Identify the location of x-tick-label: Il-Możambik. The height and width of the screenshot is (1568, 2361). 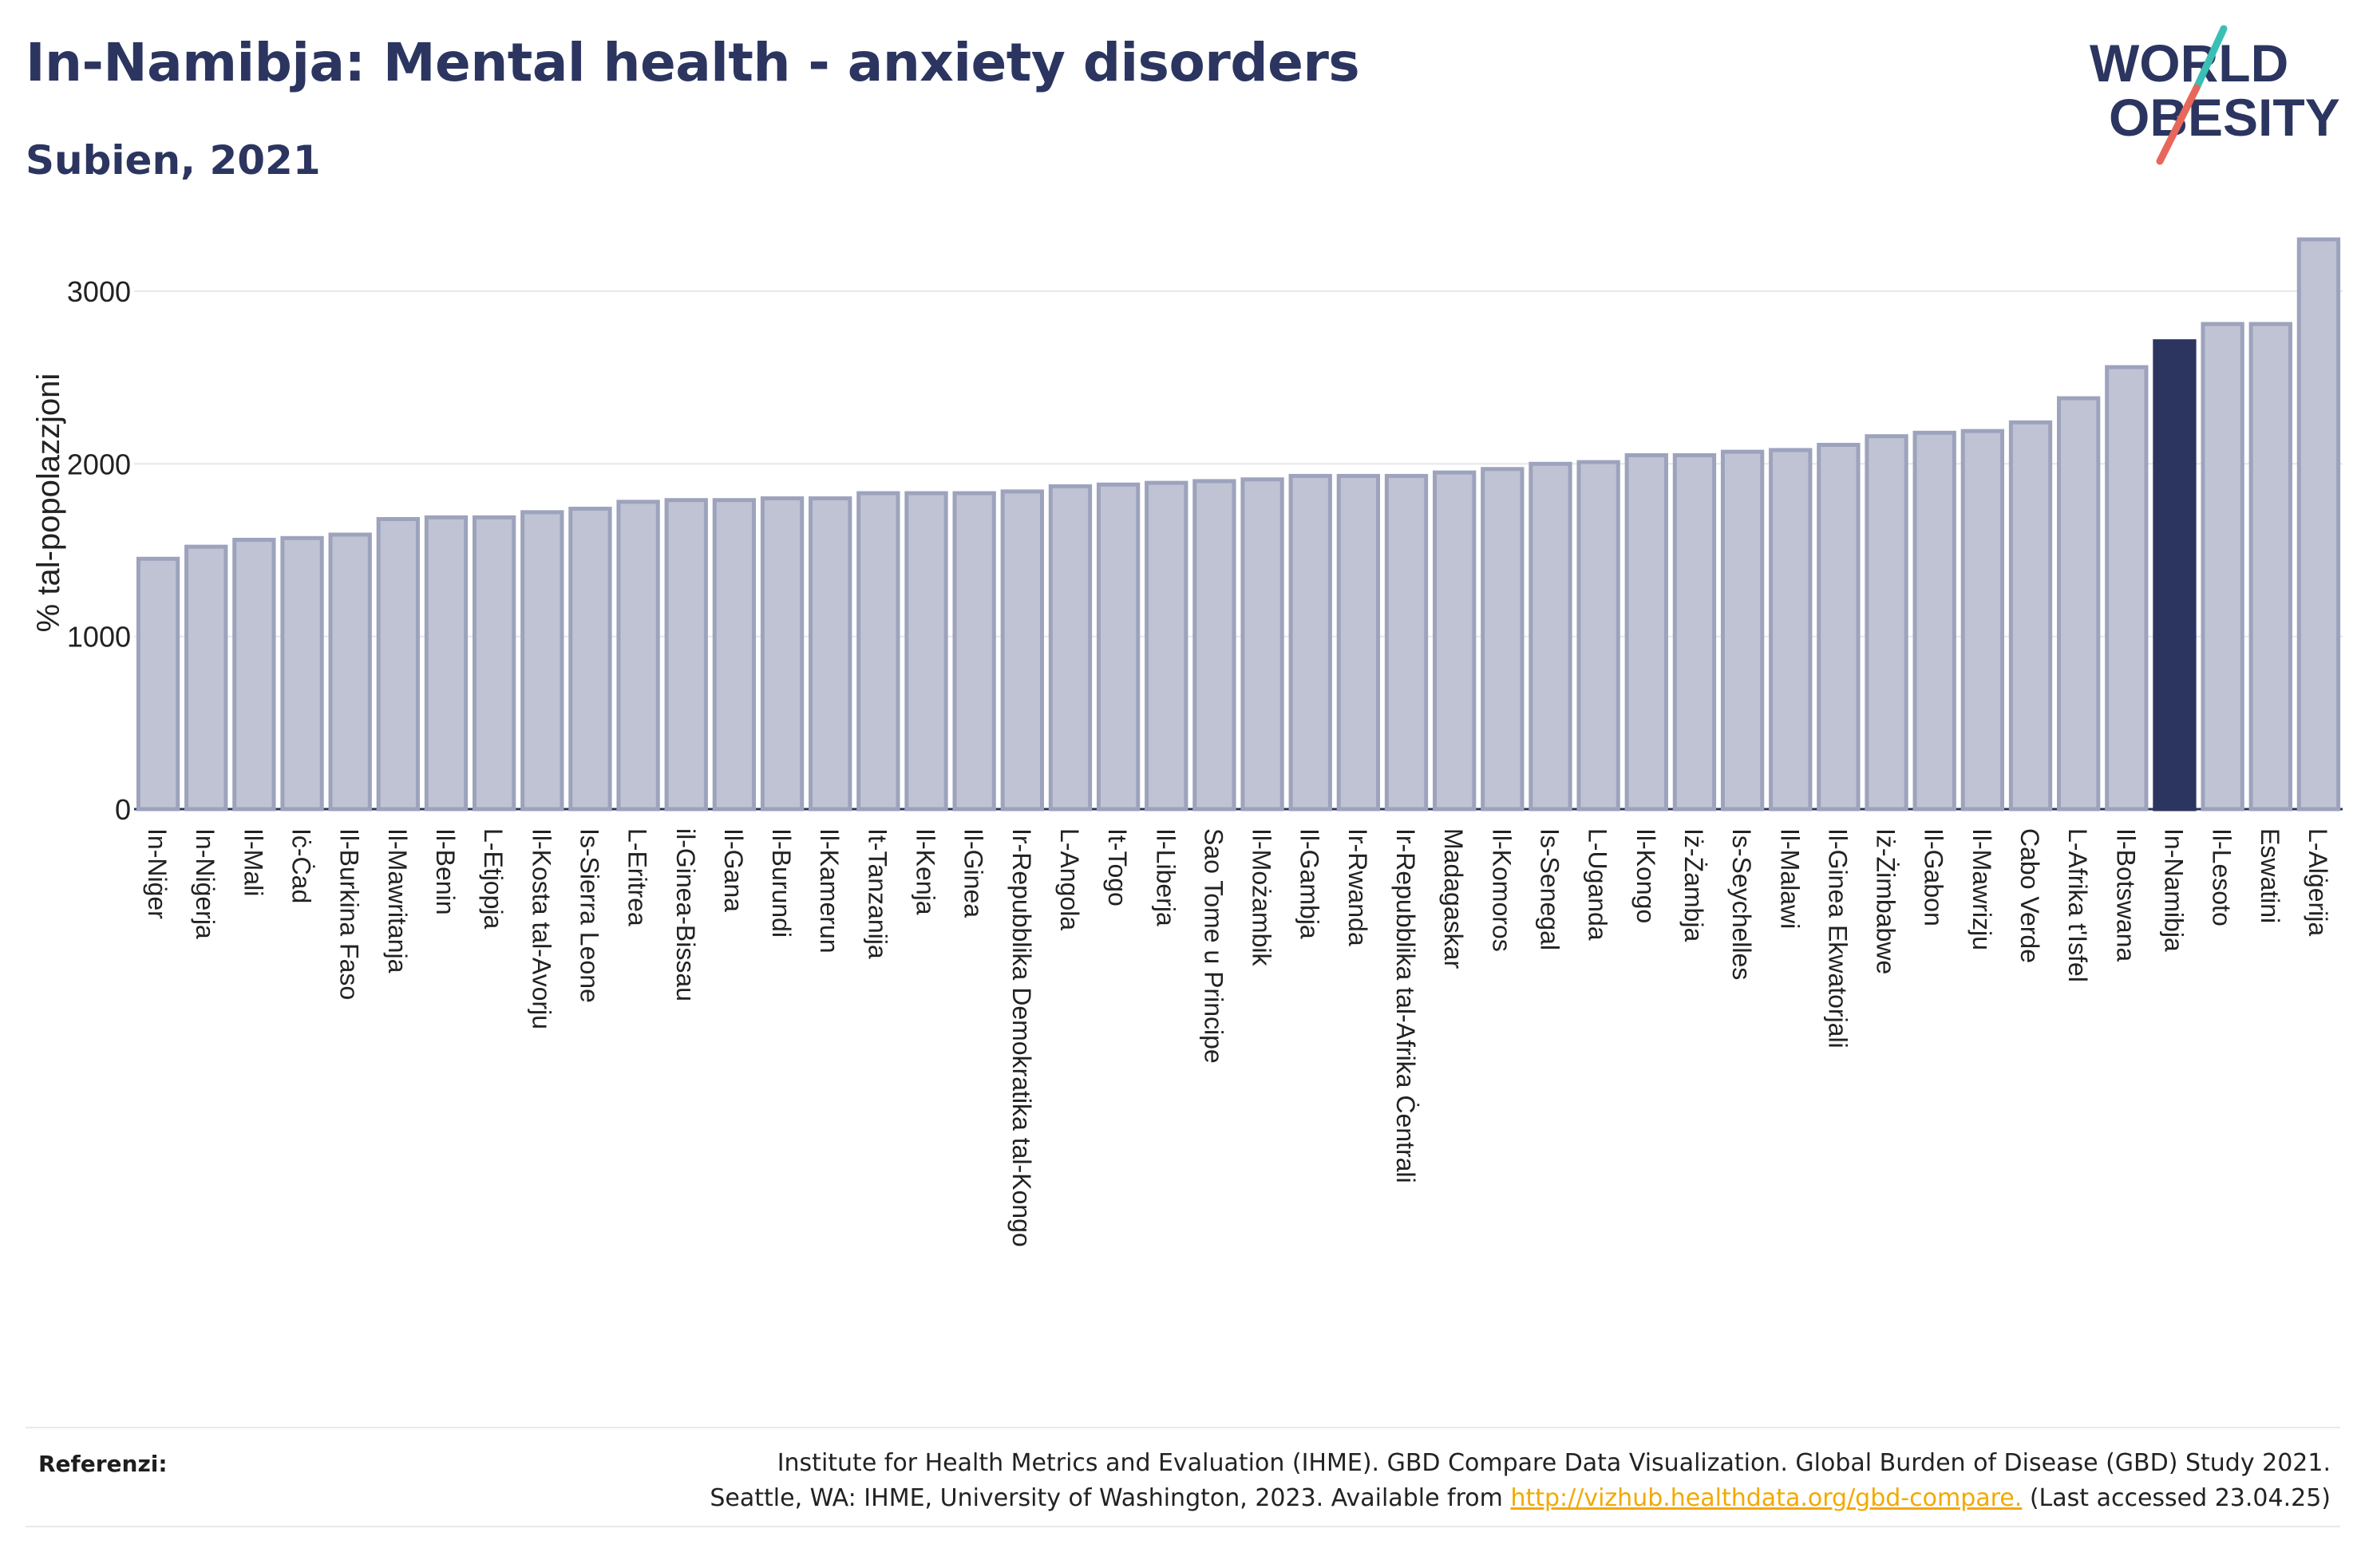
(1262, 897).